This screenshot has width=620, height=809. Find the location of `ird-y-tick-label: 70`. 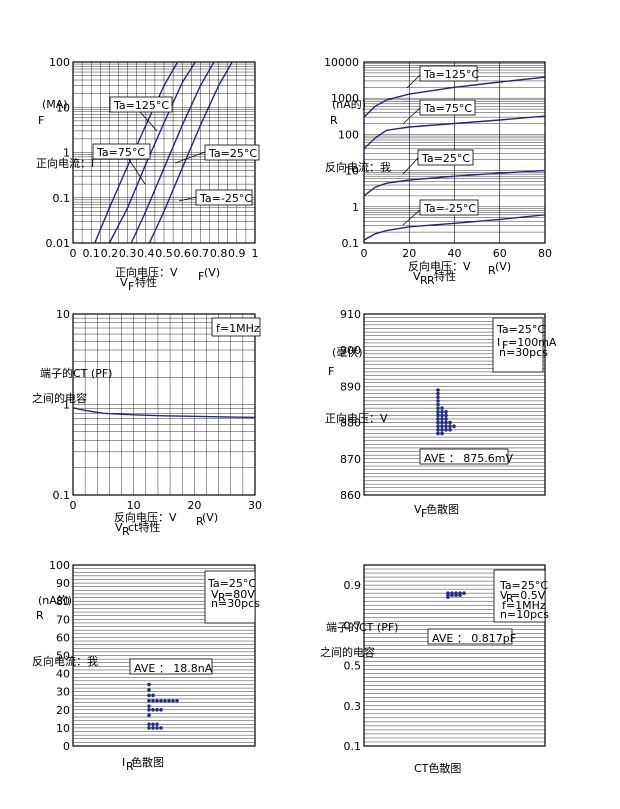

ird-y-tick-label: 70 is located at coordinates (63, 619).